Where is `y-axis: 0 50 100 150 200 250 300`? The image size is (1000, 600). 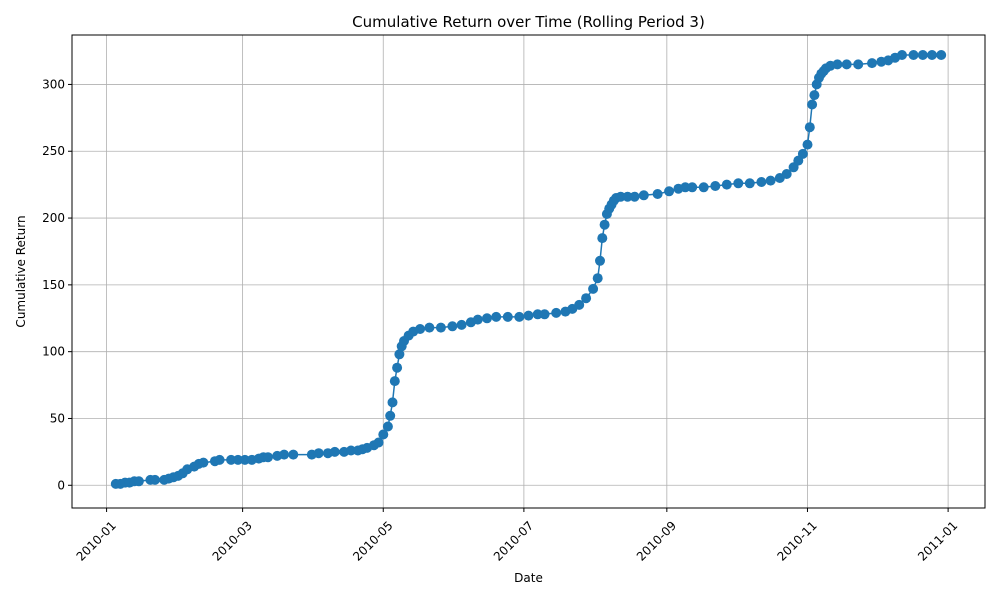 y-axis: 0 50 100 150 200 250 300 is located at coordinates (57, 284).